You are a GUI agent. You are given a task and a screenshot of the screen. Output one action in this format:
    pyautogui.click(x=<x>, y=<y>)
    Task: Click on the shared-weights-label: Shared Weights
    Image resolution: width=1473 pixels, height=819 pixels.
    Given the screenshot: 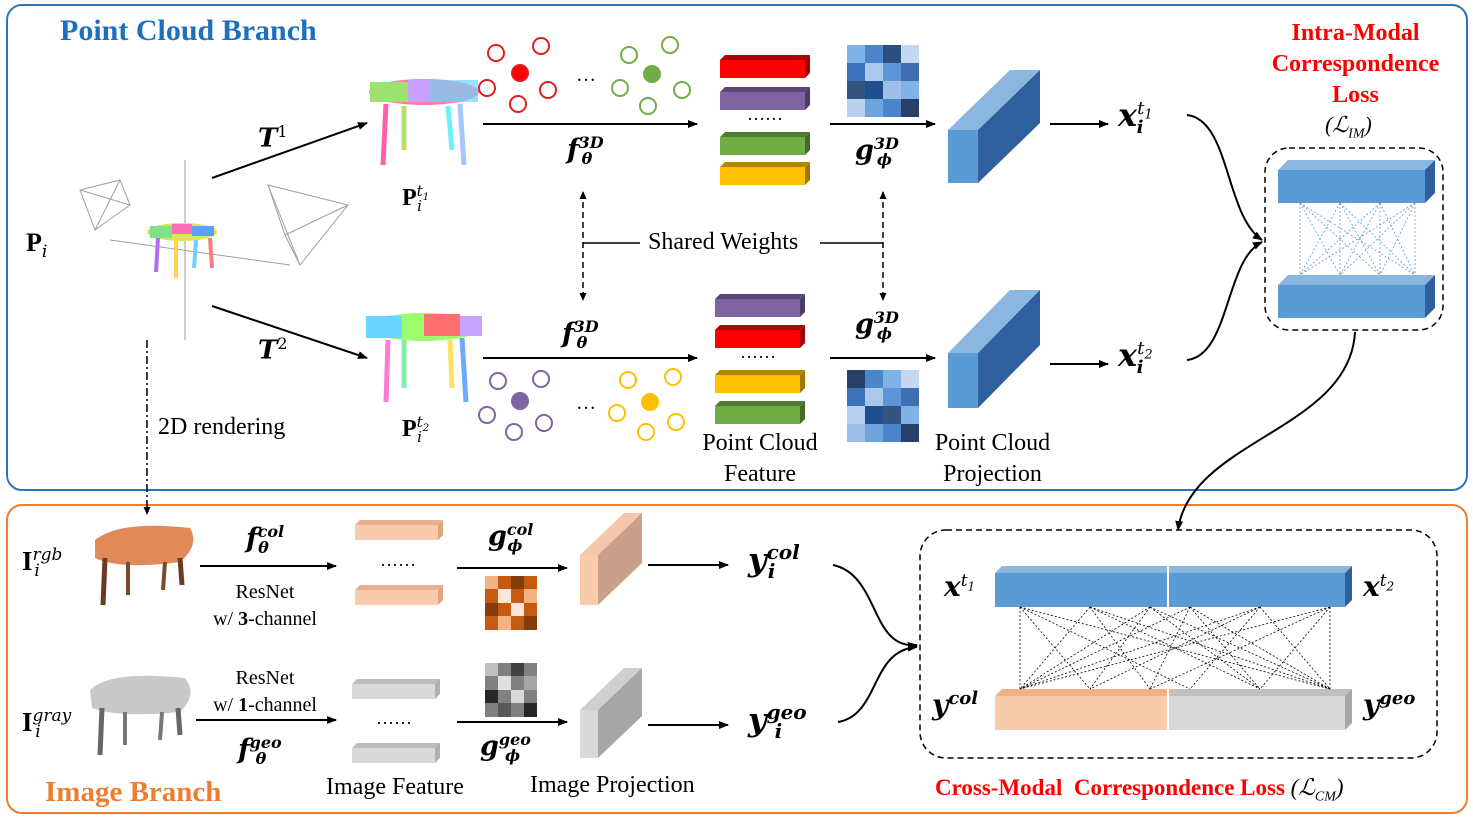 What is the action you would take?
    pyautogui.click(x=723, y=242)
    